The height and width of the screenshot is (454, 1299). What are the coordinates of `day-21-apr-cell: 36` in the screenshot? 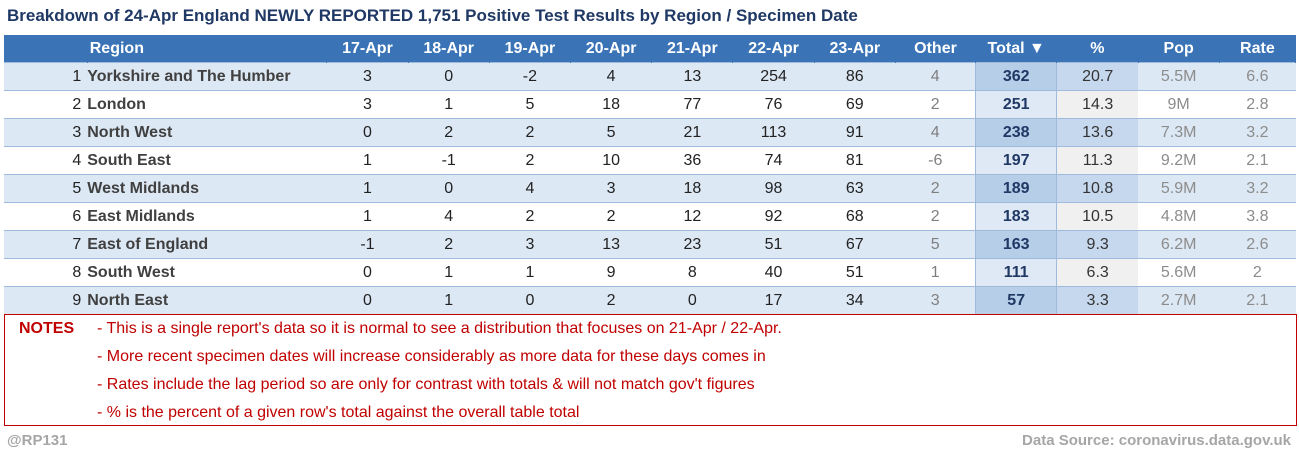 It's located at (692, 160).